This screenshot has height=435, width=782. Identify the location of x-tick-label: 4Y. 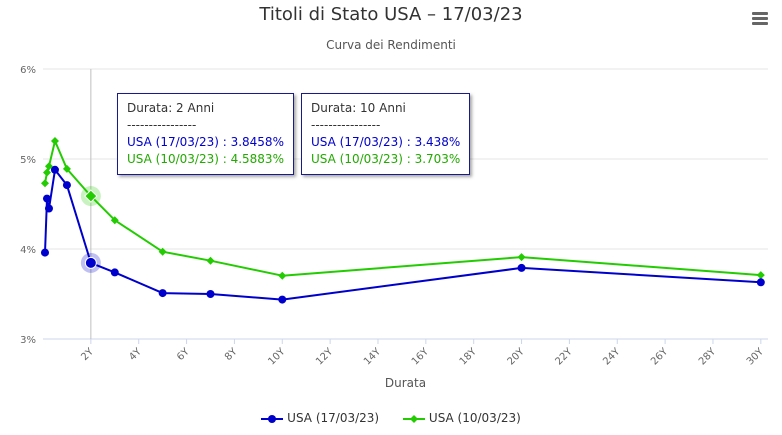
(135, 354).